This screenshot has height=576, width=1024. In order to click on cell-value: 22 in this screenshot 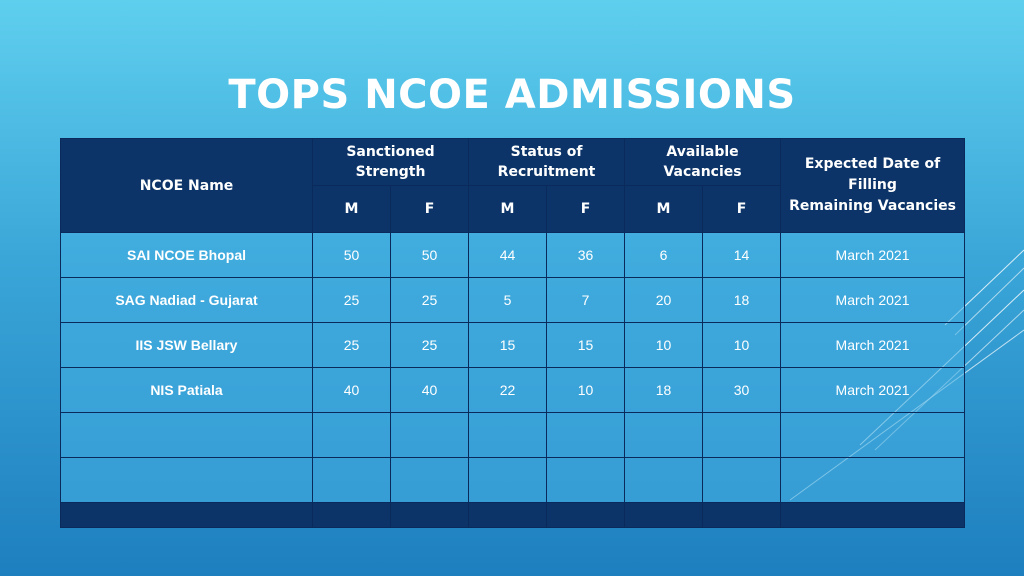, I will do `click(508, 390)`.